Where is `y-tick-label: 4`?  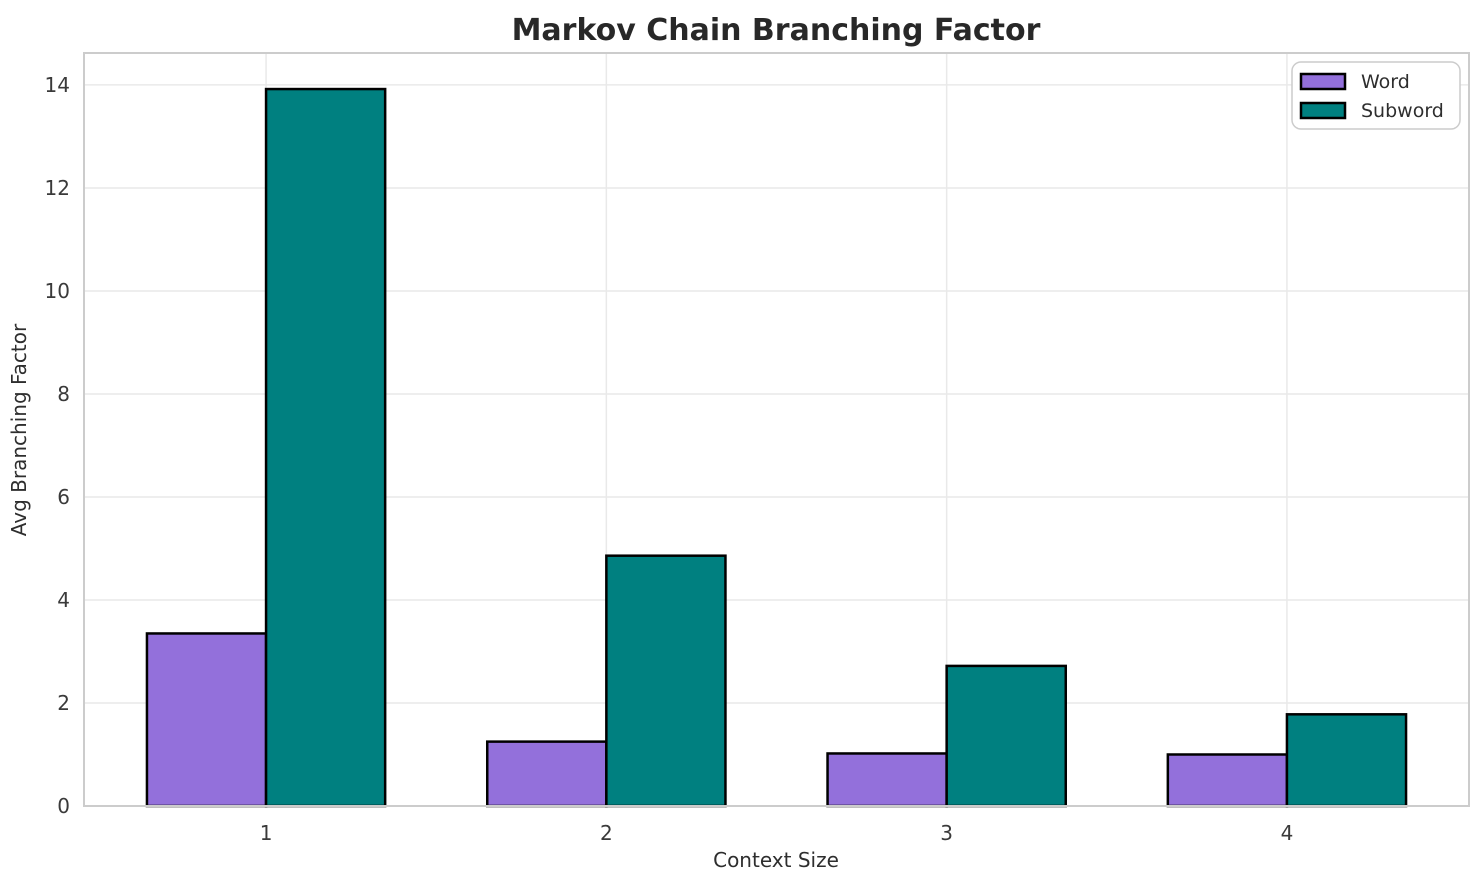
y-tick-label: 4 is located at coordinates (63, 600).